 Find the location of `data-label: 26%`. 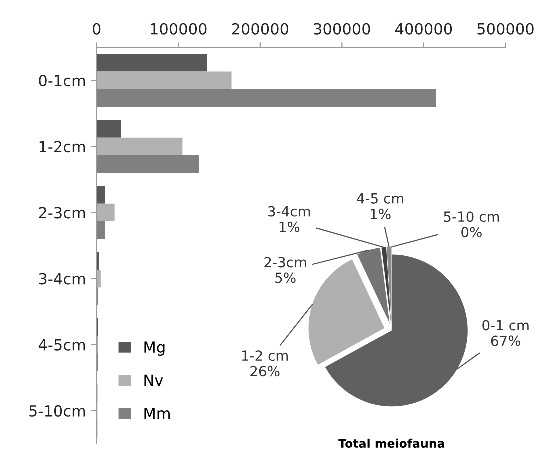

data-label: 26% is located at coordinates (265, 371).